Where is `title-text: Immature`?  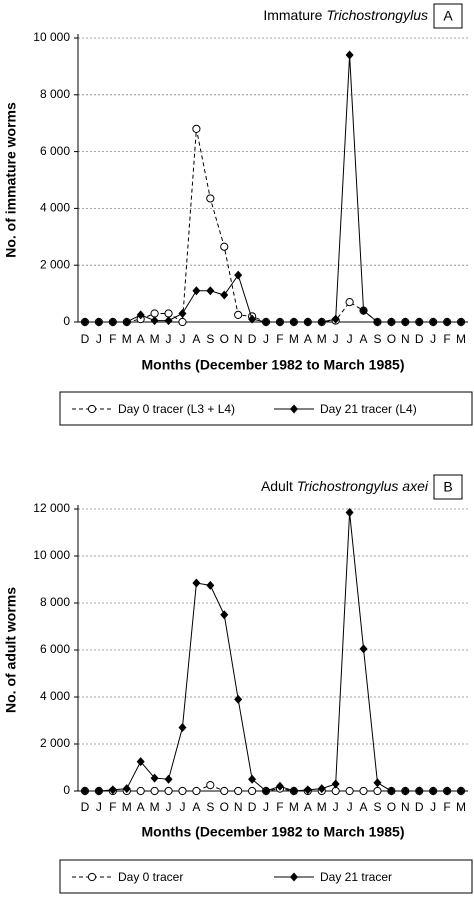 title-text: Immature is located at coordinates (292, 15).